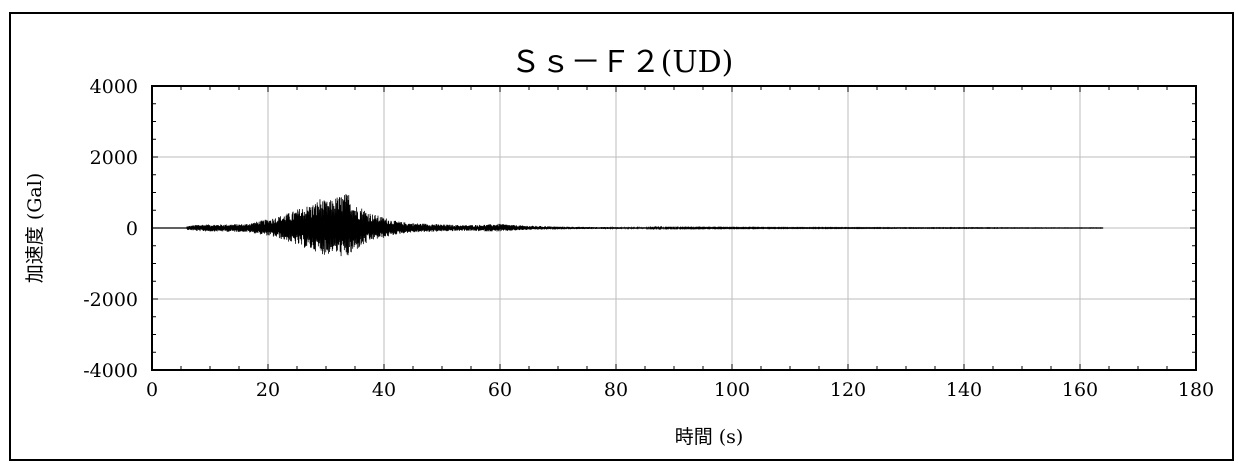  What do you see at coordinates (732, 390) in the screenshot?
I see `x-tick-label: 100` at bounding box center [732, 390].